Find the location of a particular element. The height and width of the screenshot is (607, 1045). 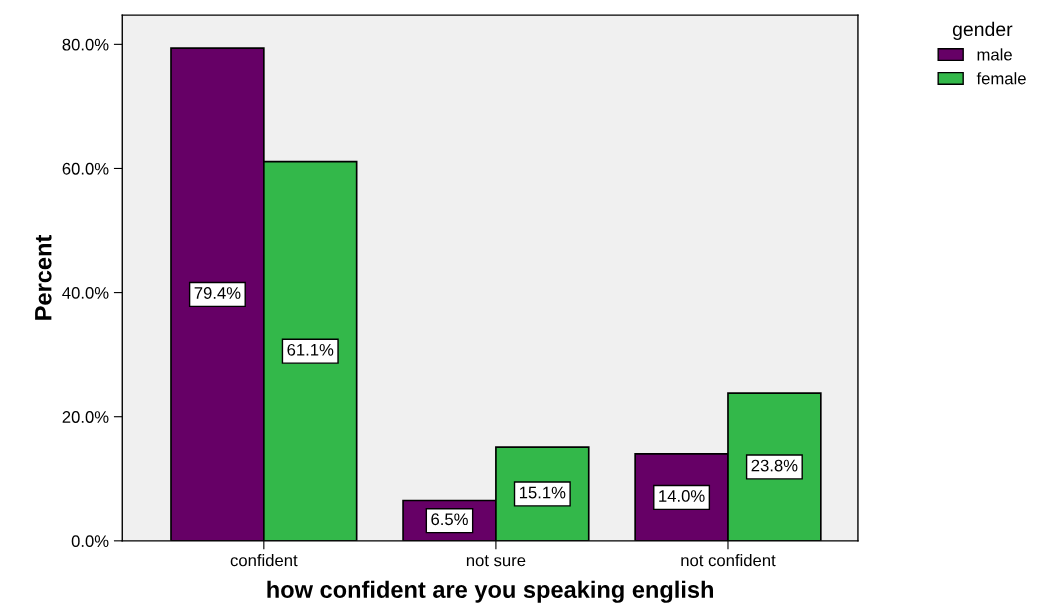

x-tick-label: confident is located at coordinates (264, 560).